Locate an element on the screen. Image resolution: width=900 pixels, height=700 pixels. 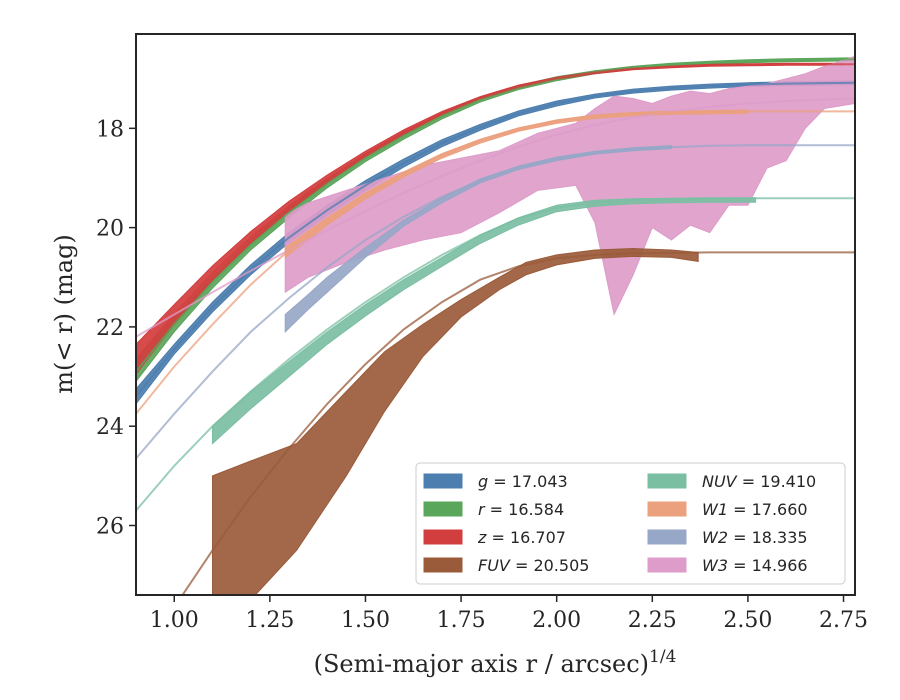
y-axis-ticks: 18 20 22 24 26 is located at coordinates (116, 328).